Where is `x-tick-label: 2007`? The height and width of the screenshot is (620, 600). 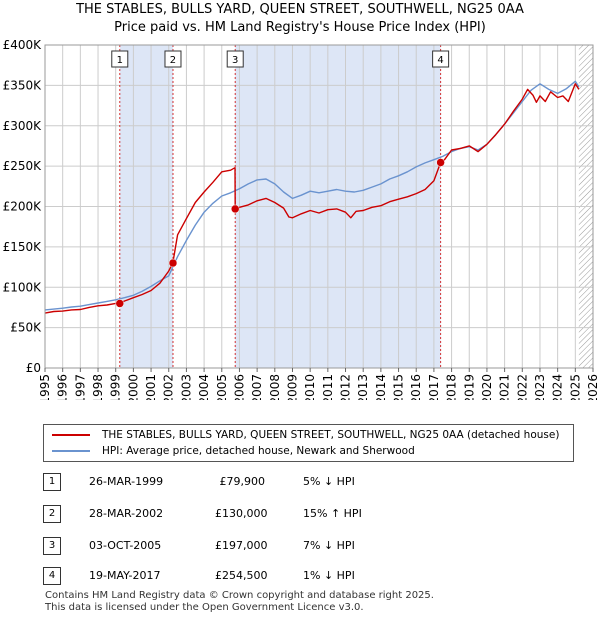
x-tick-label: 2007 is located at coordinates (257, 387).